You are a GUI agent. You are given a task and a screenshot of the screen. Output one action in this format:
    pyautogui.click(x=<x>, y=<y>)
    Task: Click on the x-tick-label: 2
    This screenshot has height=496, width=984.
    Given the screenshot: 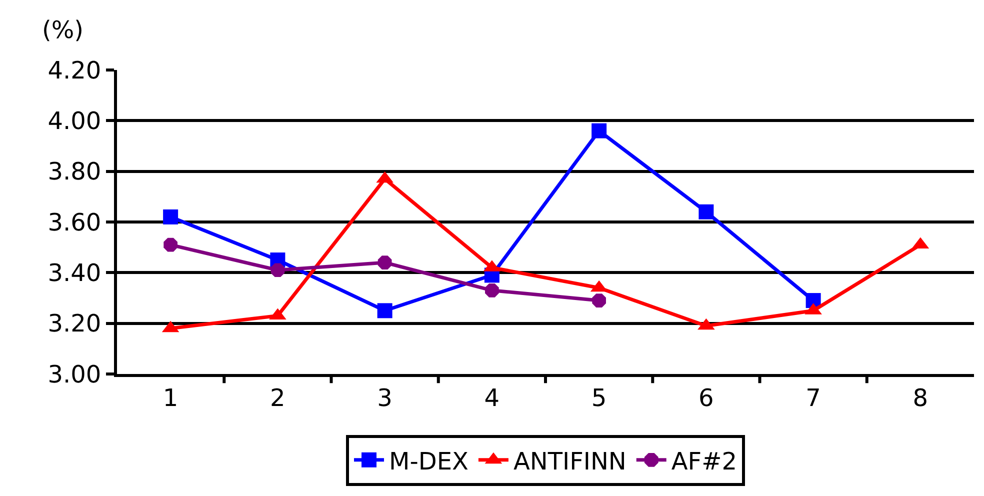 What is the action you would take?
    pyautogui.click(x=278, y=398)
    